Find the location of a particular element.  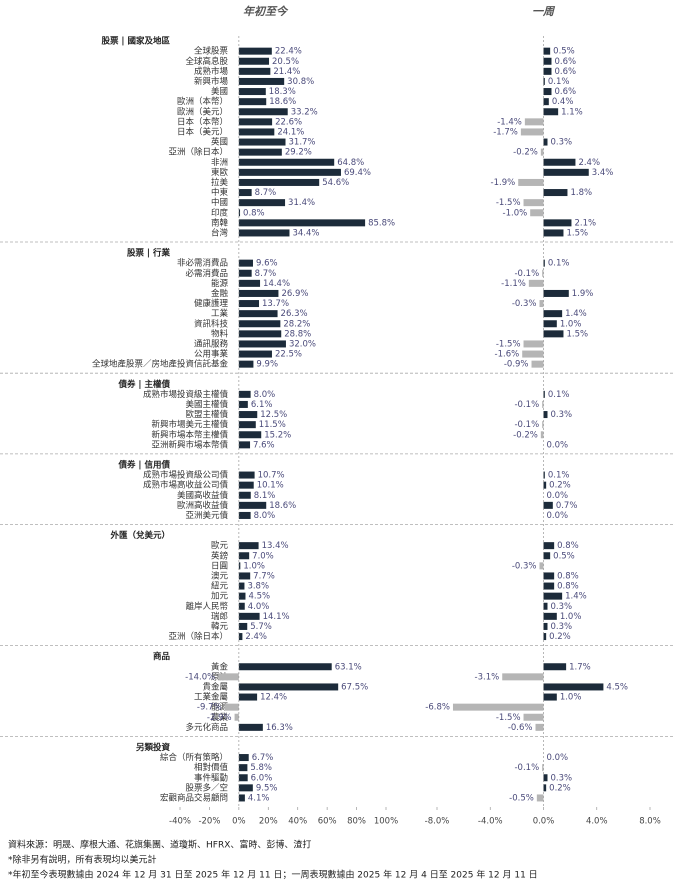

value-label: -0.9% is located at coordinates (516, 365).